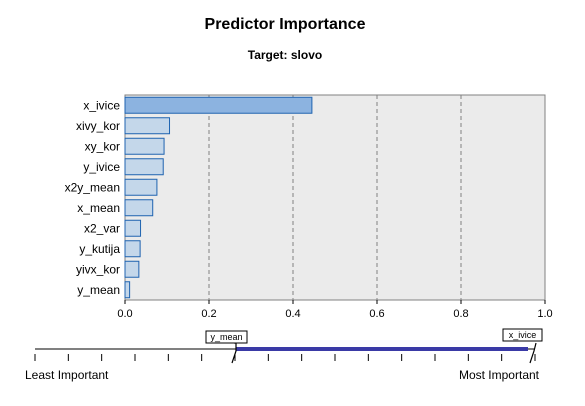 This screenshot has height=406, width=585. Describe the element at coordinates (544, 314) in the screenshot. I see `x-tick-label: 1.0` at that location.